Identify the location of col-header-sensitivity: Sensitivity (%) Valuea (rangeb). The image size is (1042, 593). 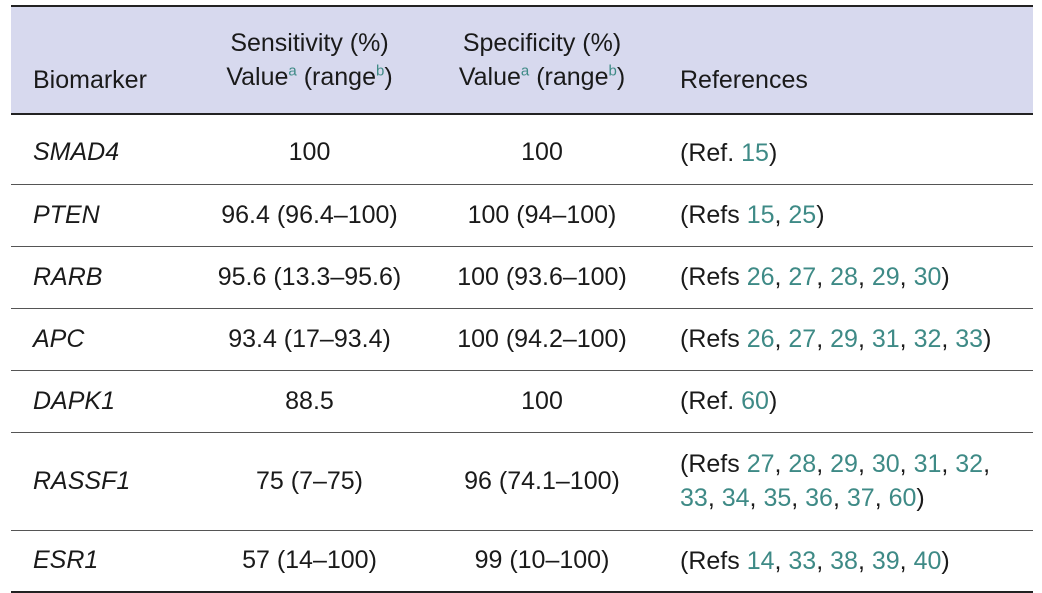
(309, 60).